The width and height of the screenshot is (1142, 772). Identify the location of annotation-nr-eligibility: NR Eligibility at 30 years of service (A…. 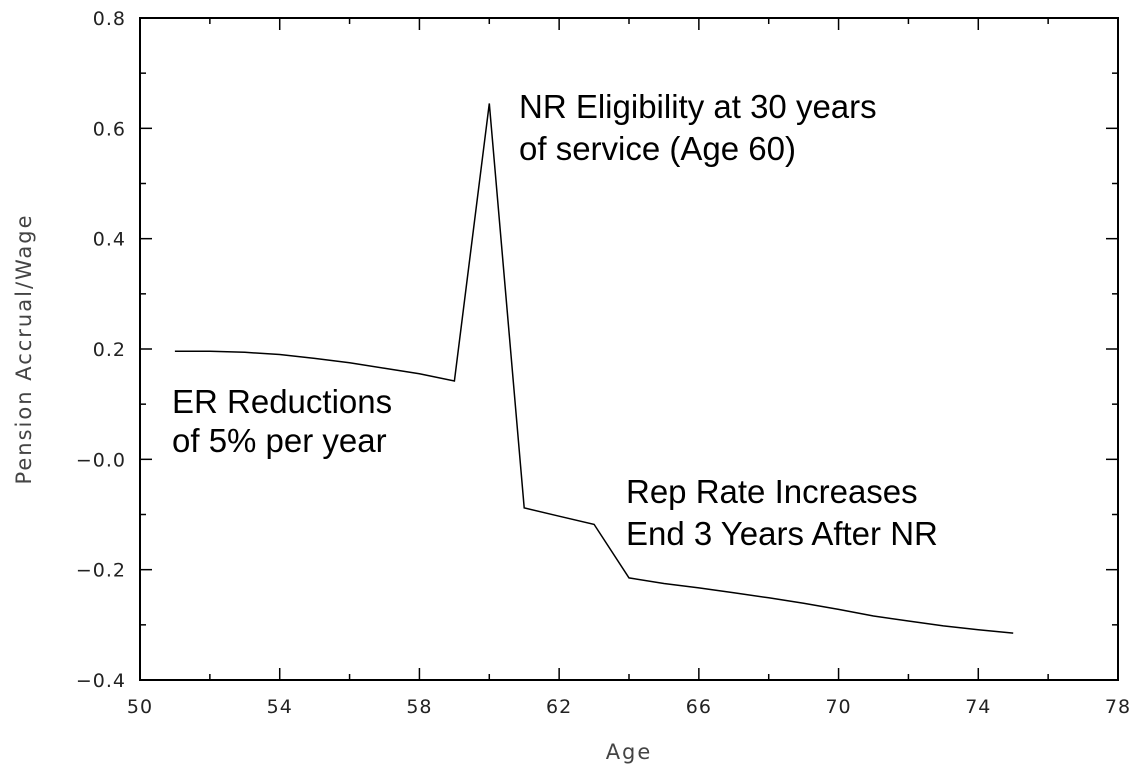
(702, 127).